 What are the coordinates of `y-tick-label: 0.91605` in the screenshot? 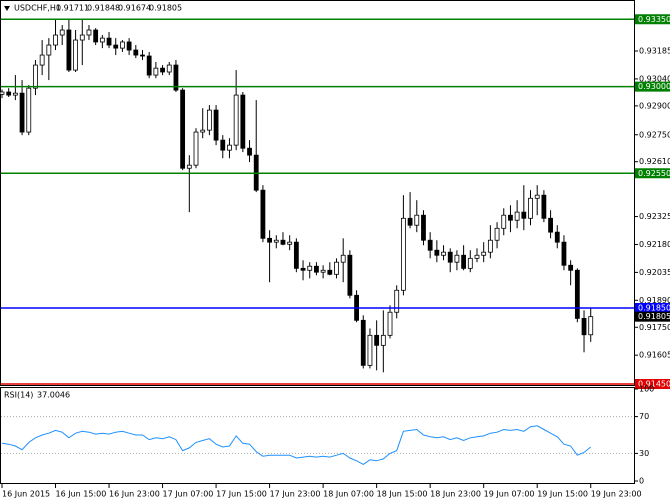 It's located at (654, 355).